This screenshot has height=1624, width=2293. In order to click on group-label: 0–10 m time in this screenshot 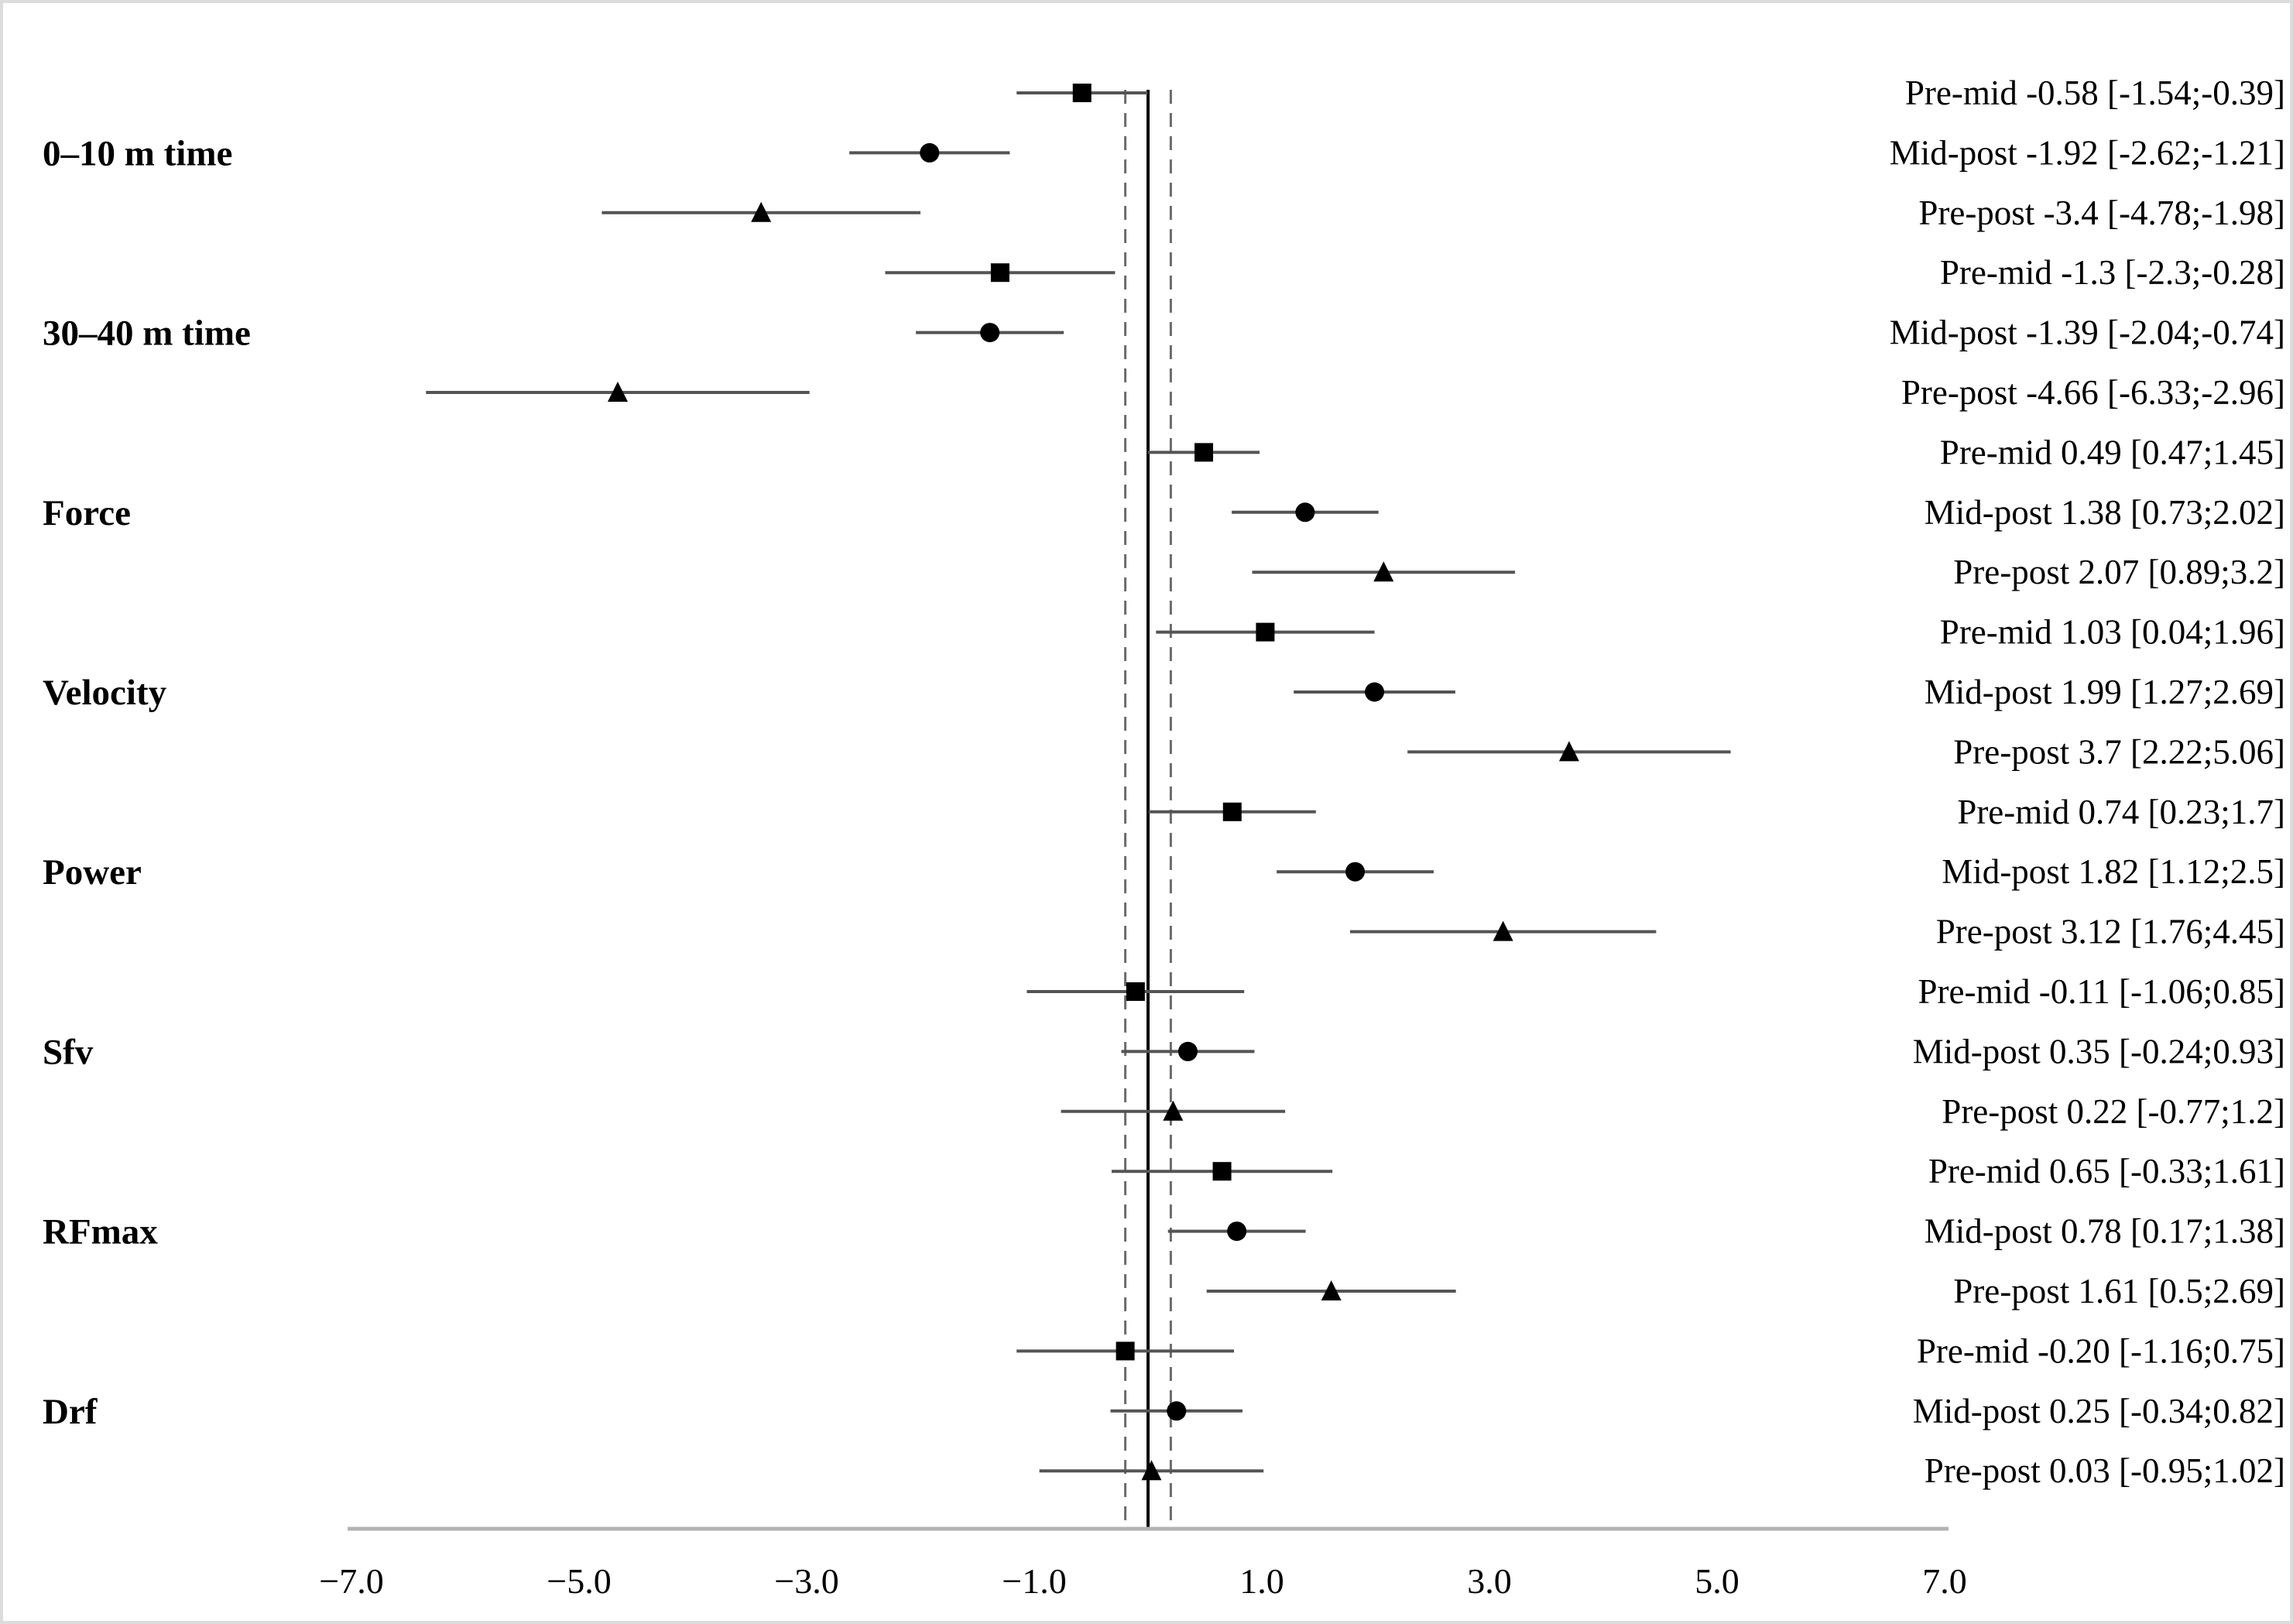, I will do `click(138, 153)`.